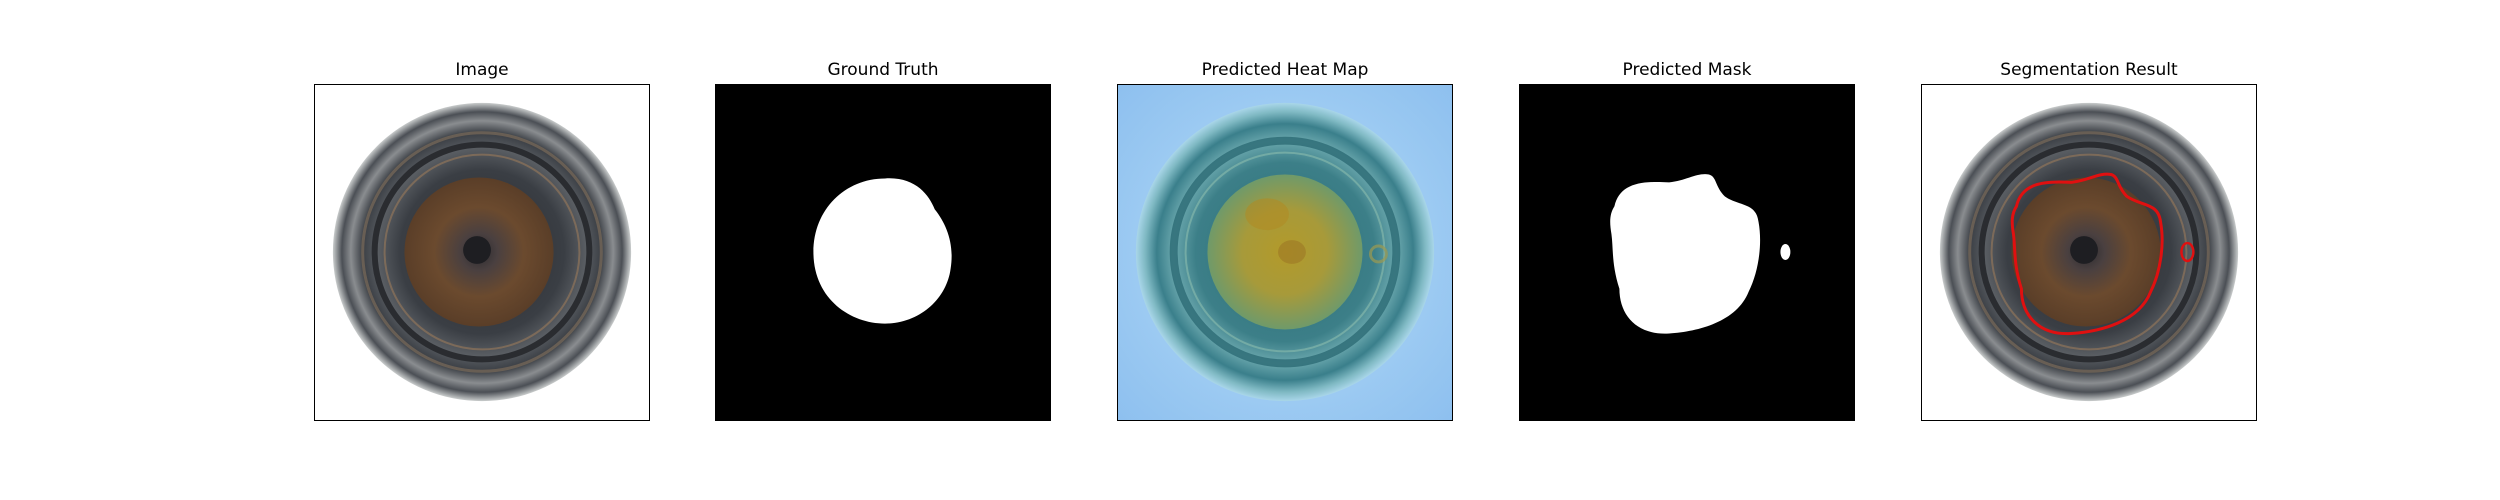  I want to click on image-render, so click(482, 252).